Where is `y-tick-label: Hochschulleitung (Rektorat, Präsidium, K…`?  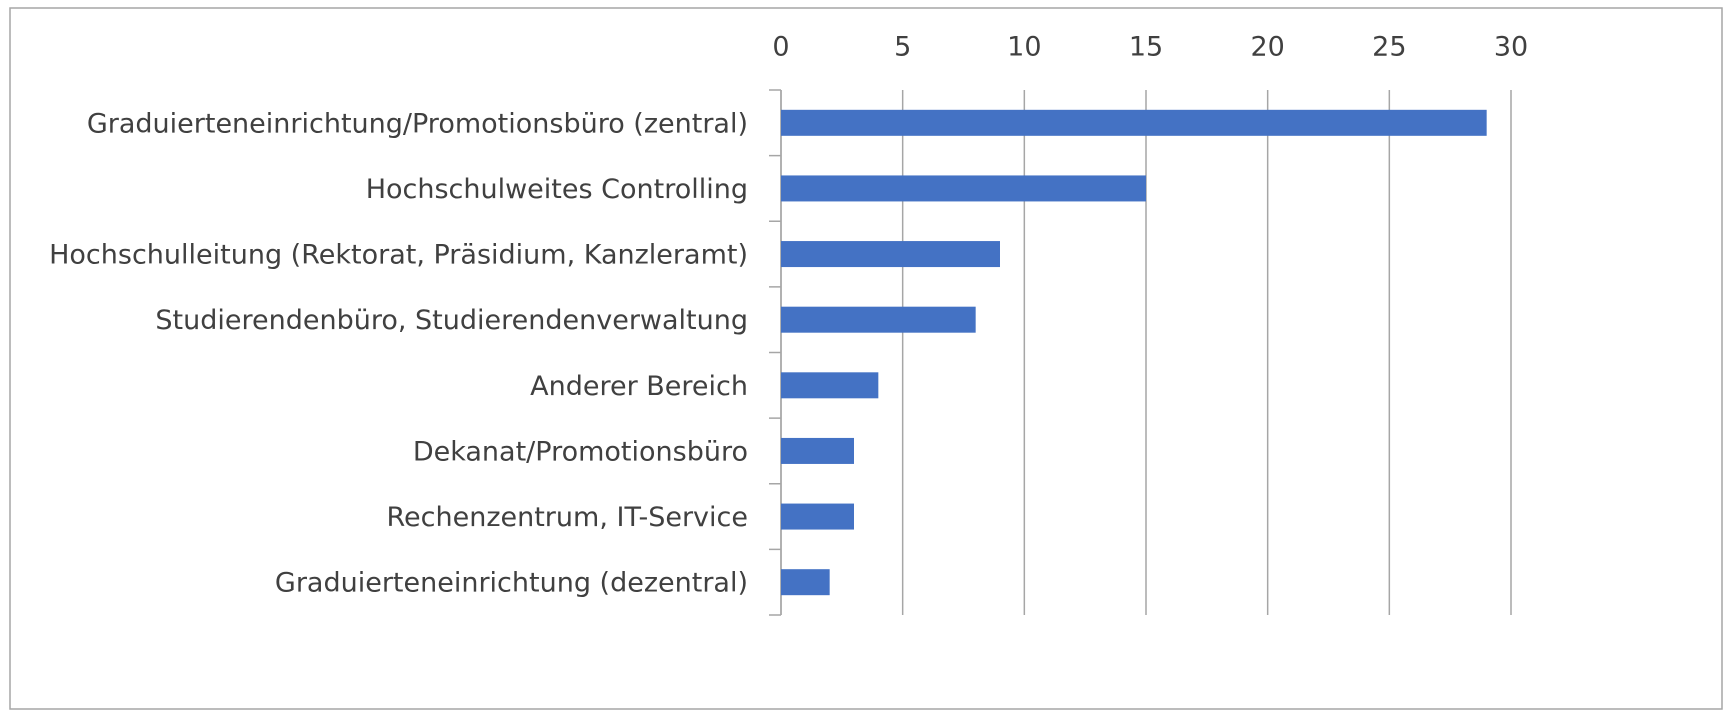 y-tick-label: Hochschulleitung (Rektorat, Präsidium, K… is located at coordinates (398, 255).